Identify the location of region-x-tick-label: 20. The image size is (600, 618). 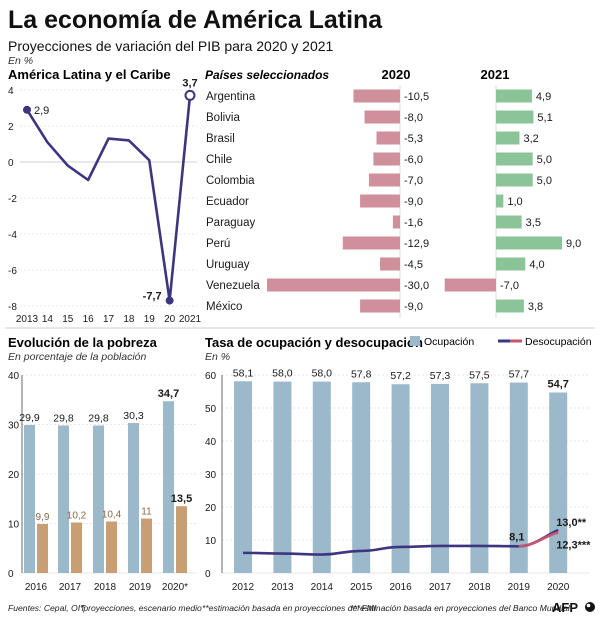
(170, 319).